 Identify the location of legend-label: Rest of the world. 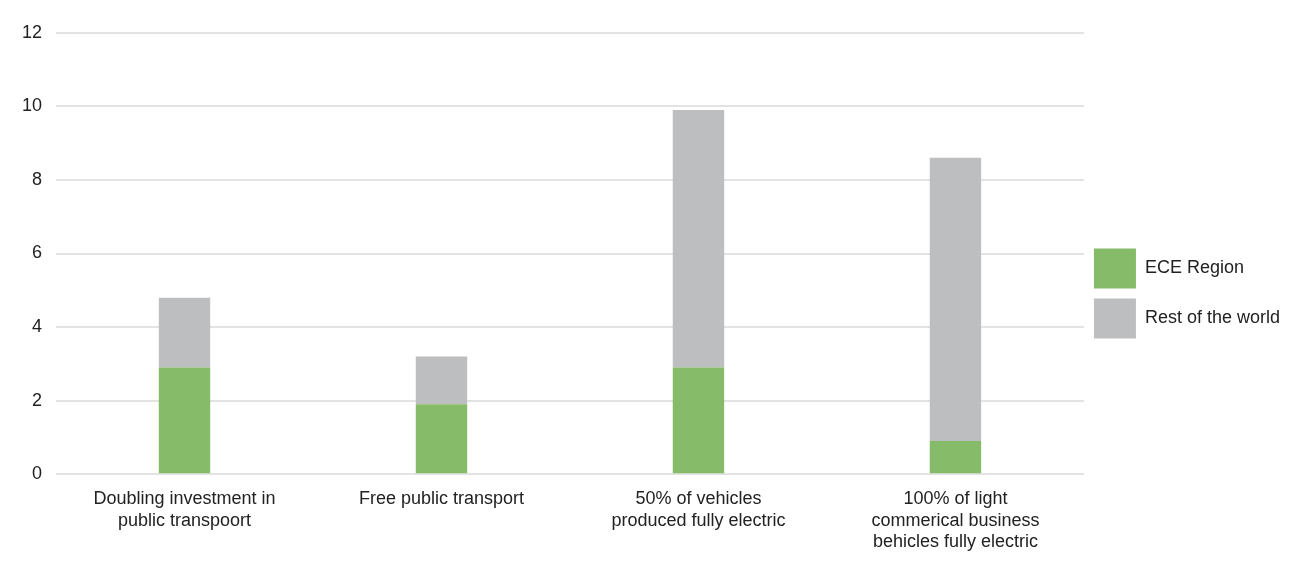
(1212, 317).